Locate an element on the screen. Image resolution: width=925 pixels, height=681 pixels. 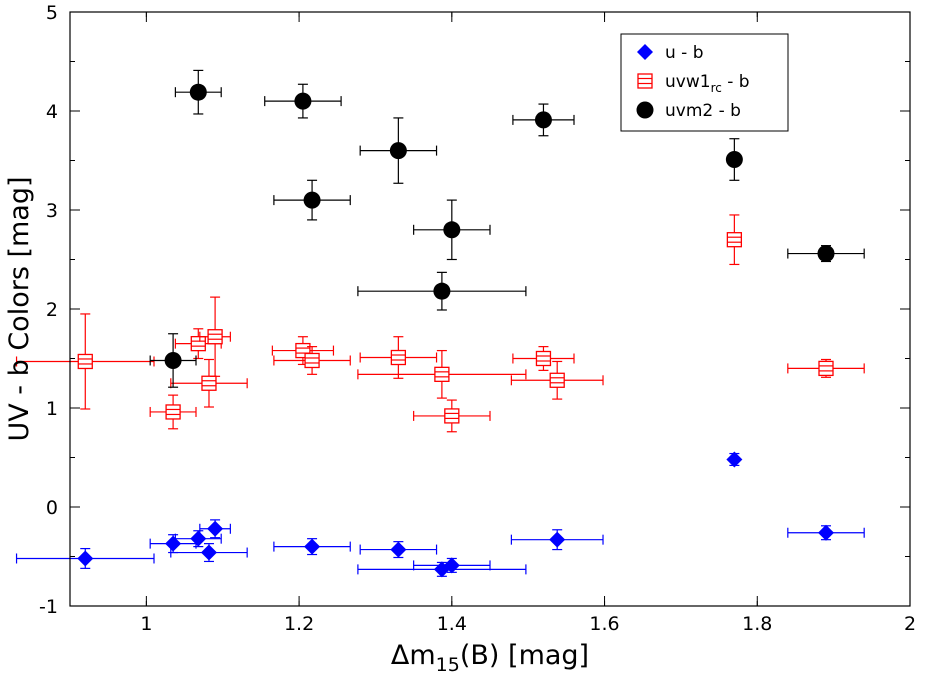
x-tick-label: 2 is located at coordinates (910, 624).